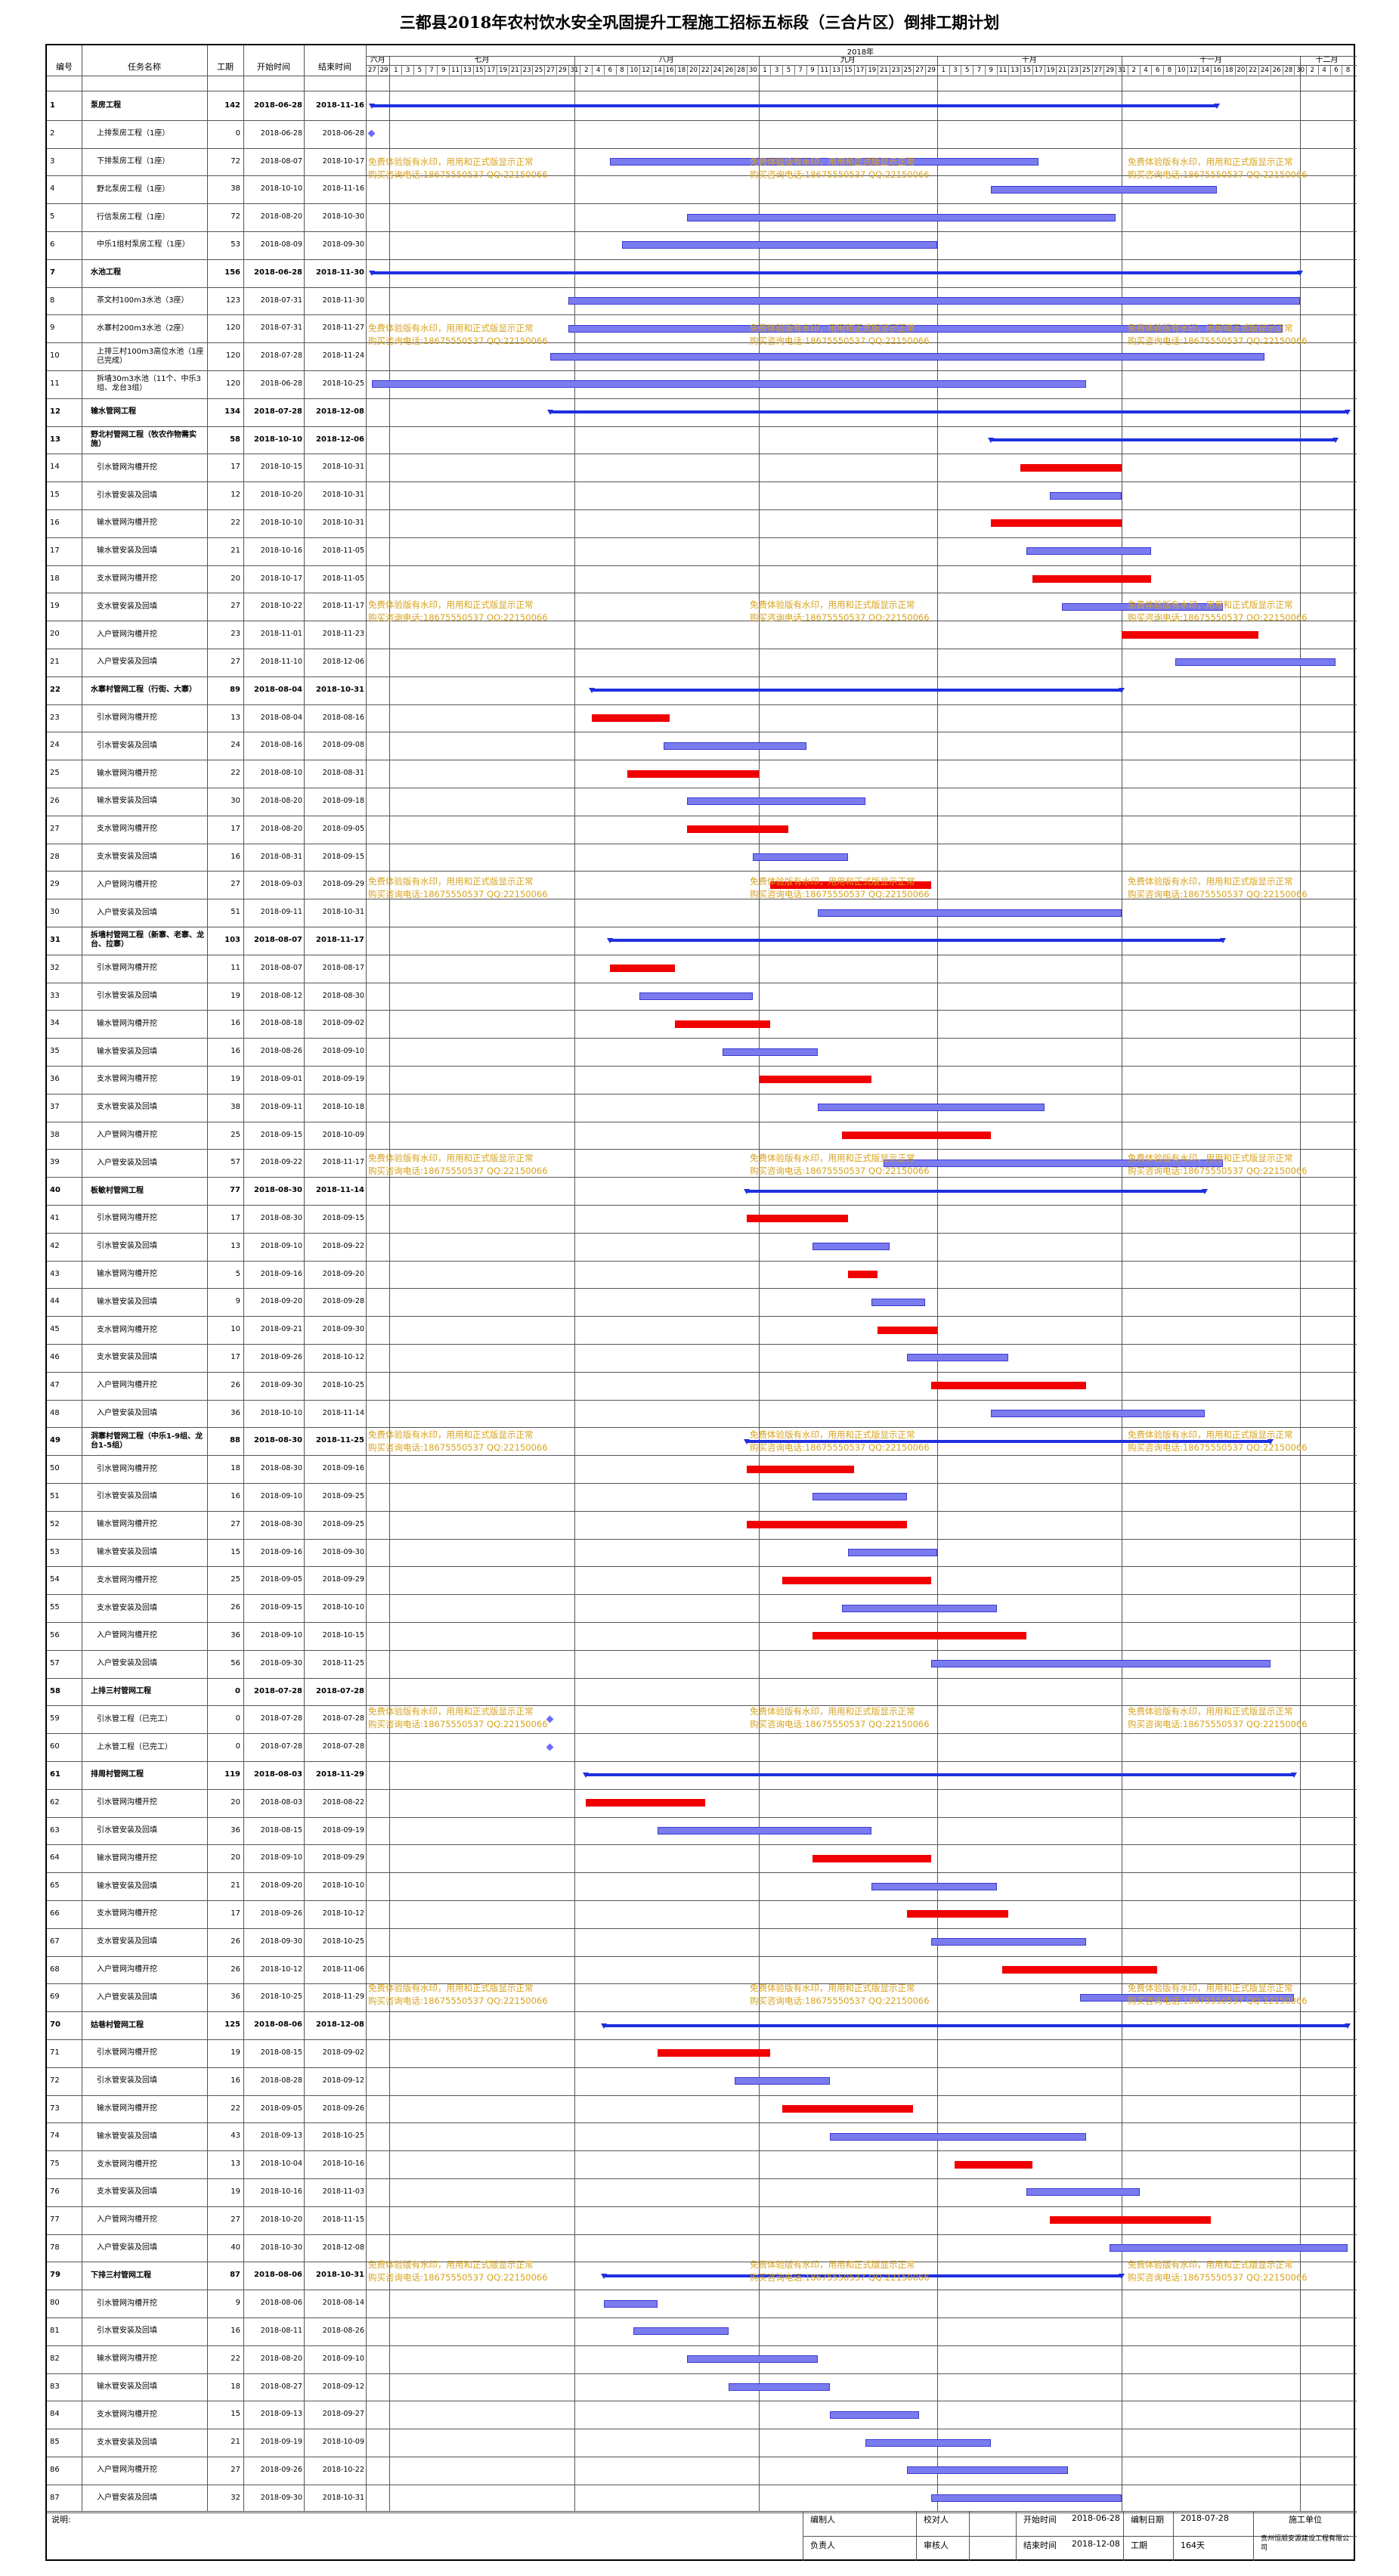  What do you see at coordinates (235, 967) in the screenshot?
I see `table-row-duration: 11` at bounding box center [235, 967].